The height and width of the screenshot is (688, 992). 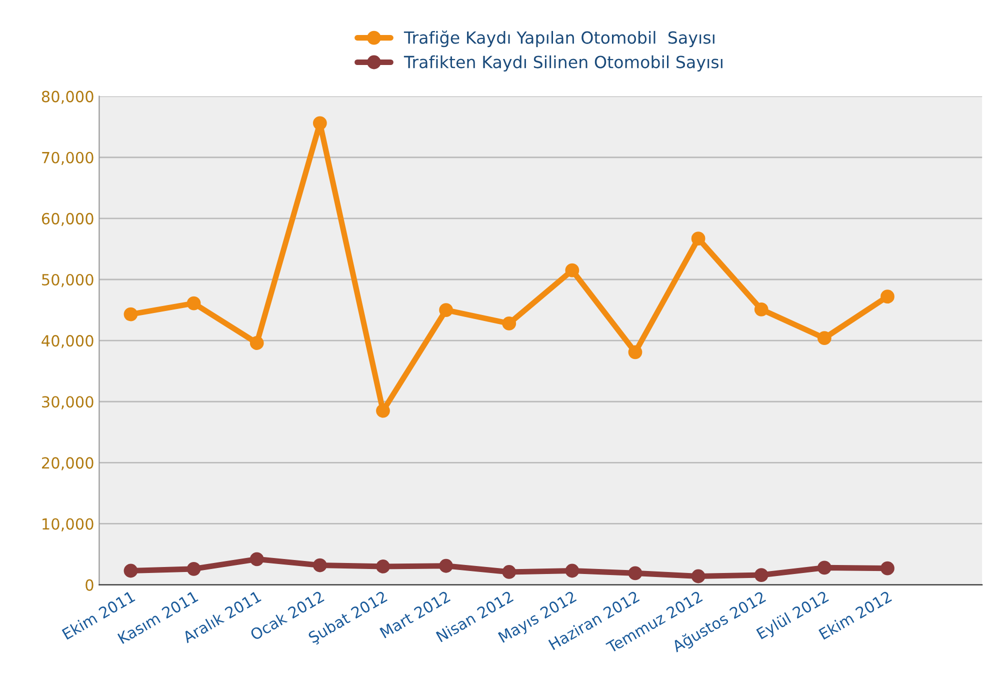 What do you see at coordinates (559, 39) in the screenshot?
I see `legend-label: Trafiğe Kaydı Yapılan Otomobil Sayısı` at bounding box center [559, 39].